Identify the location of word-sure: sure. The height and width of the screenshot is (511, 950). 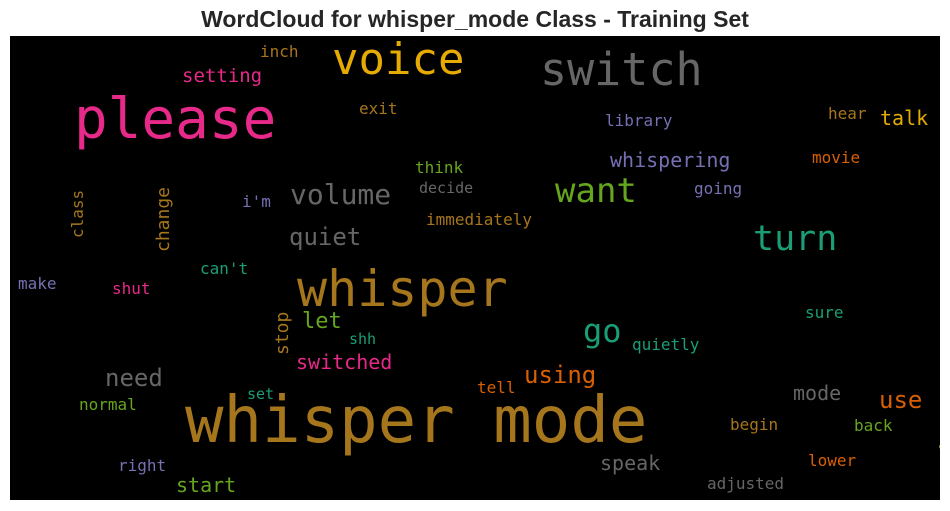
(824, 312).